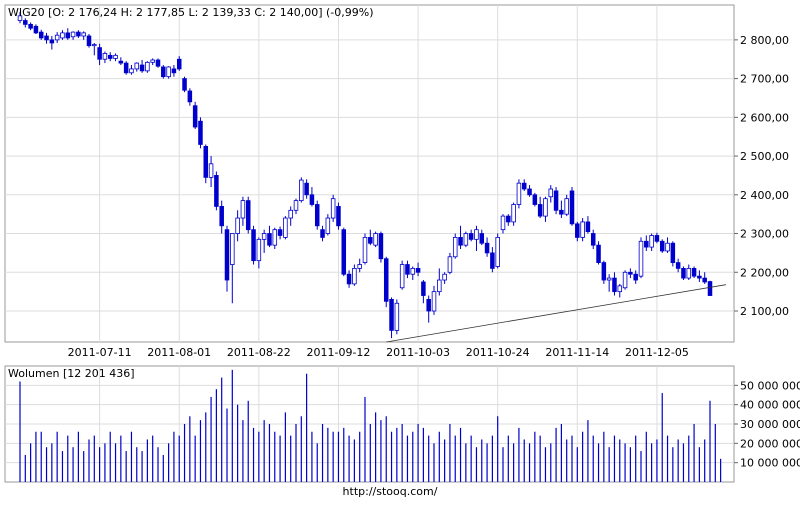 This screenshot has height=505, width=800. What do you see at coordinates (100, 352) in the screenshot?
I see `date-tick-label: 2011-07-11` at bounding box center [100, 352].